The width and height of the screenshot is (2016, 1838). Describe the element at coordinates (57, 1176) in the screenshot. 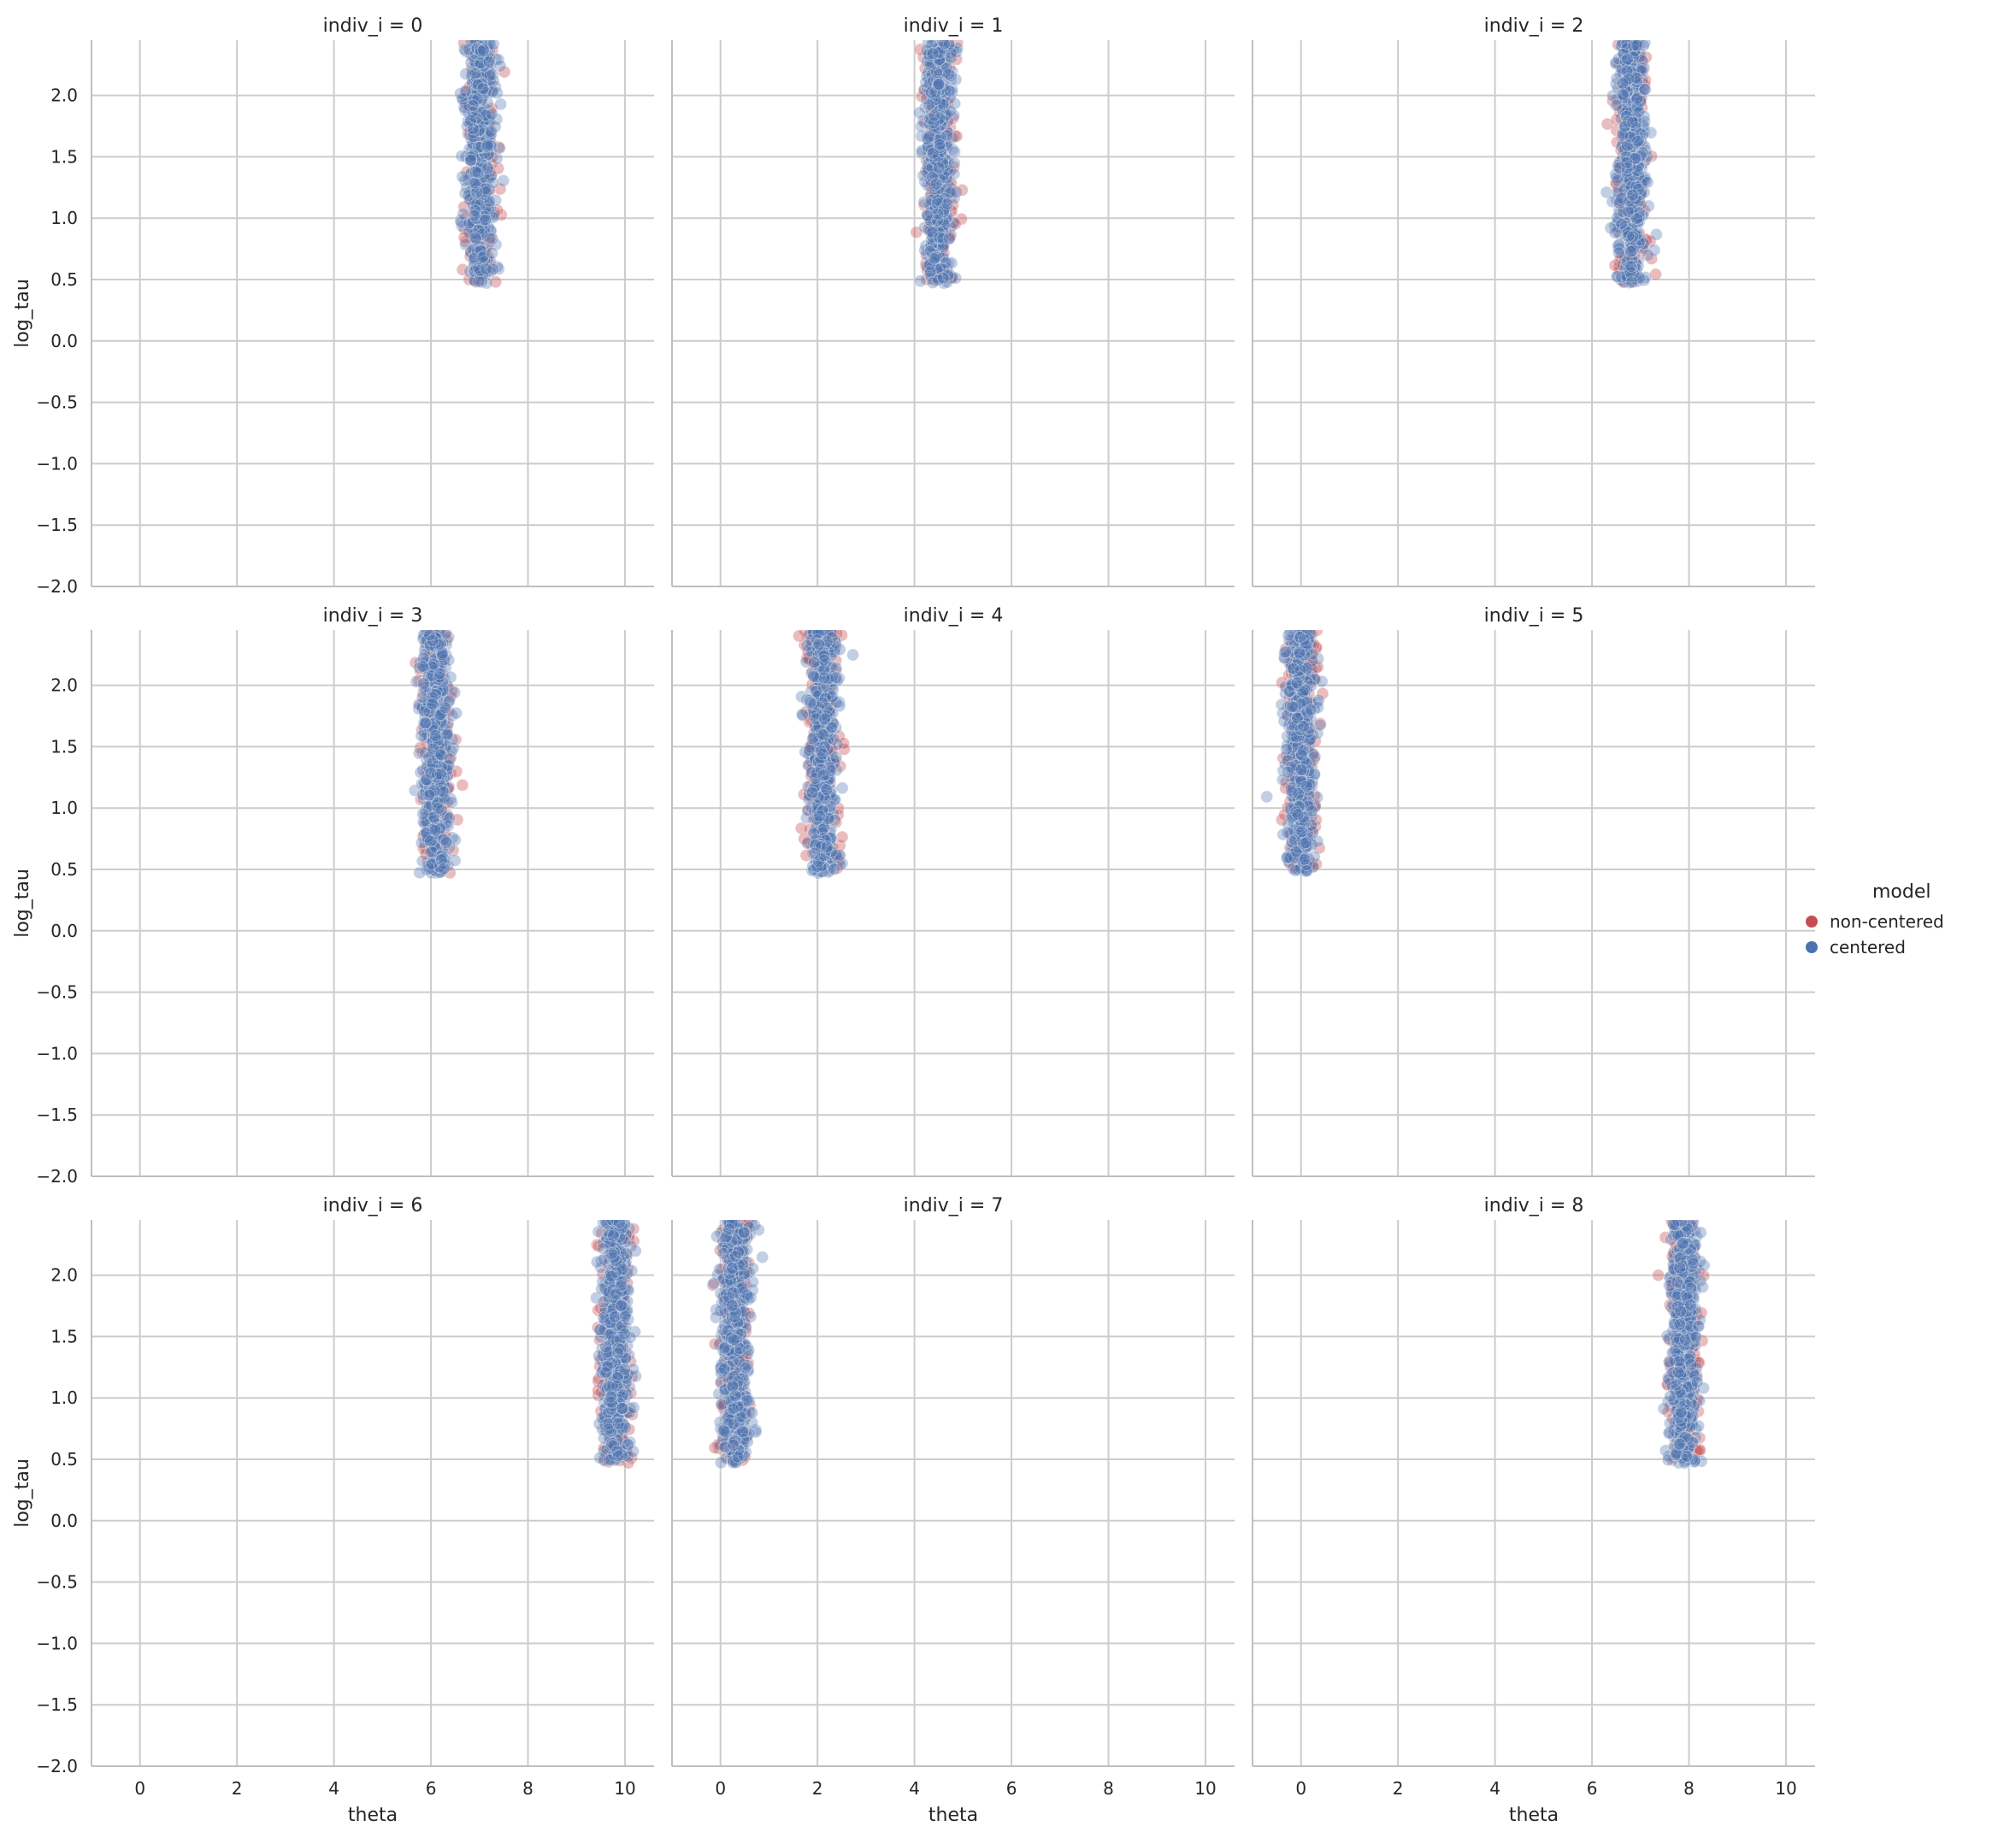

I see `y-tick-label: −2.0` at that location.